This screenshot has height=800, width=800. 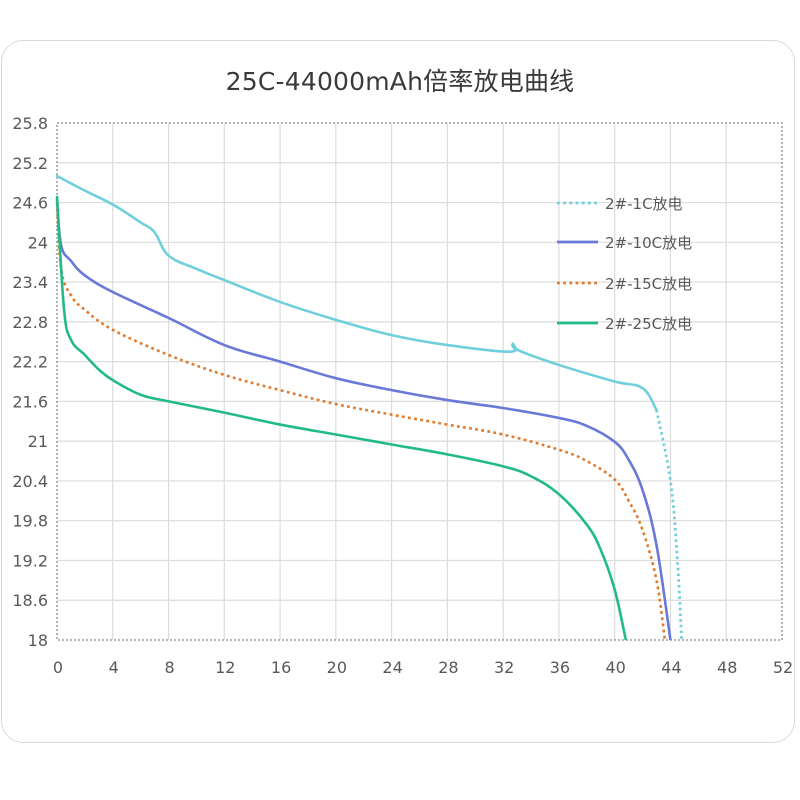 What do you see at coordinates (669, 525) in the screenshot?
I see `series-2-1c-line-dotted` at bounding box center [669, 525].